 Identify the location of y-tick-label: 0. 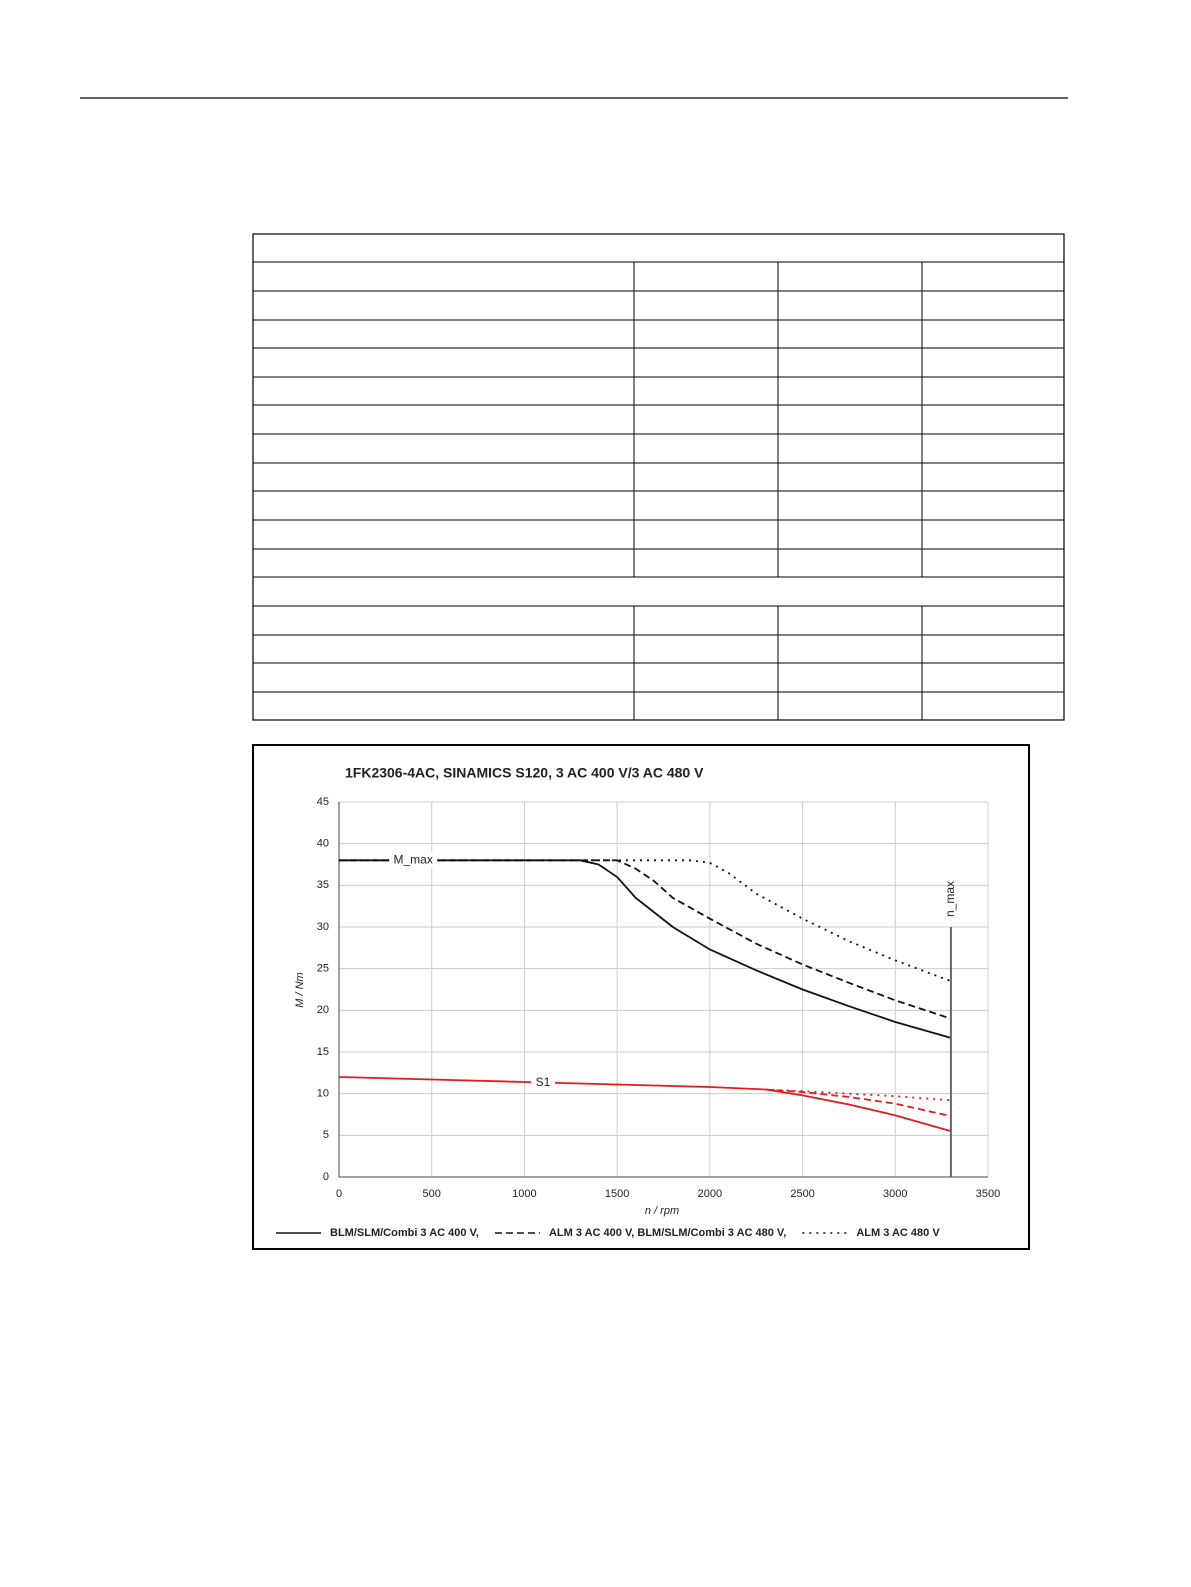
(326, 1177).